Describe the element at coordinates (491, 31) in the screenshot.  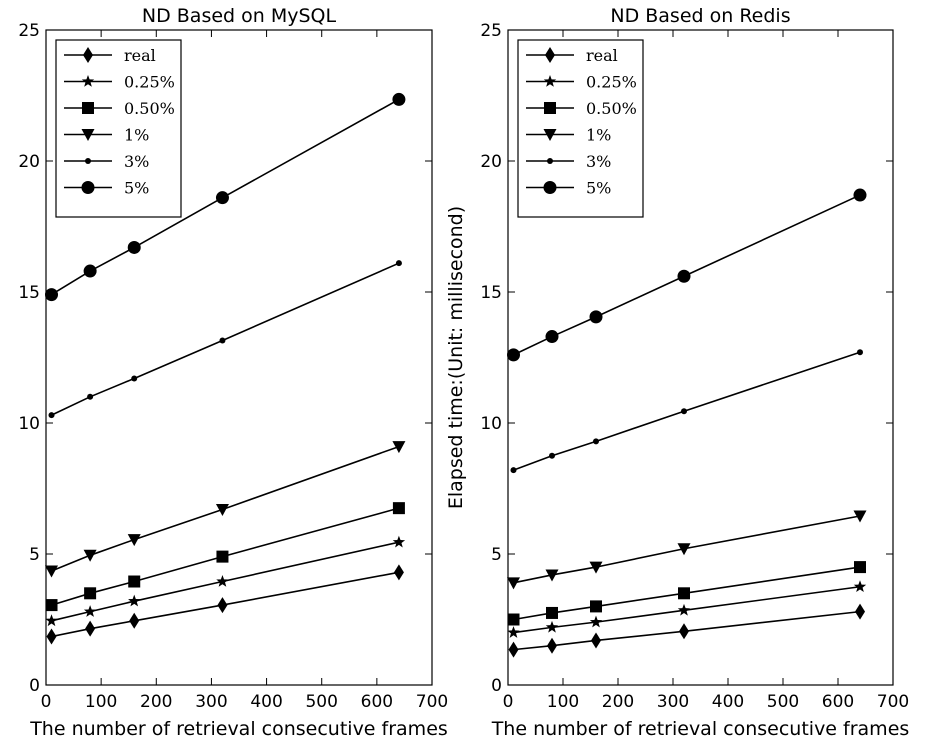
I see `y-tick-label: 25` at that location.